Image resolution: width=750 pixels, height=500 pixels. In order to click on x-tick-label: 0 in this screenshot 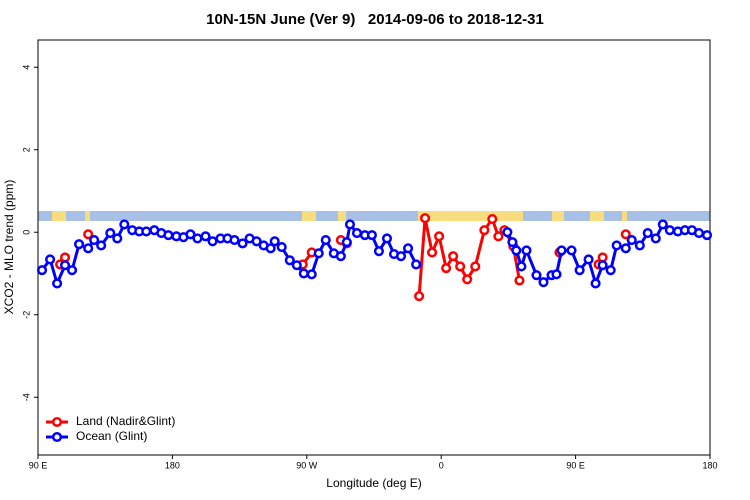, I will do `click(441, 465)`.